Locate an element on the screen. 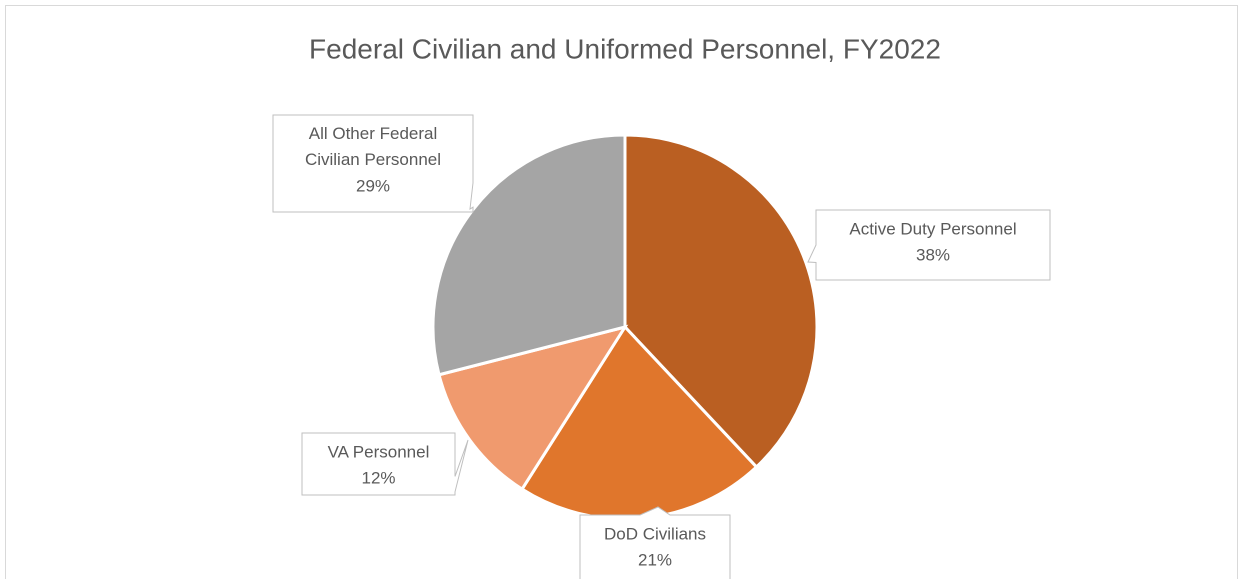  slice-label: DoD Civilians is located at coordinates (655, 533).